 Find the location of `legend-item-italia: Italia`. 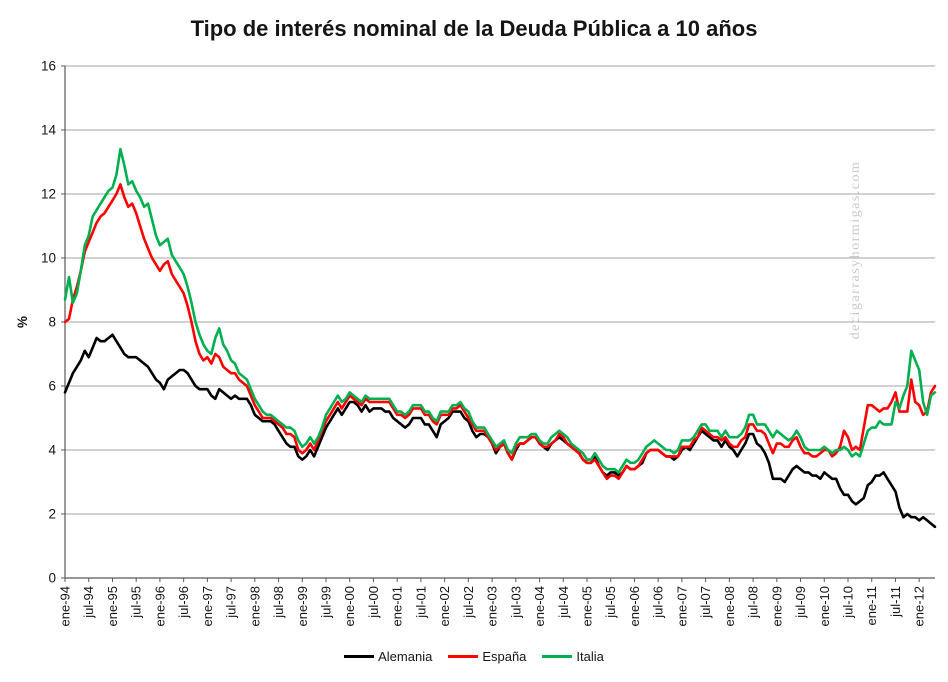

legend-item-italia: Italia is located at coordinates (573, 656).